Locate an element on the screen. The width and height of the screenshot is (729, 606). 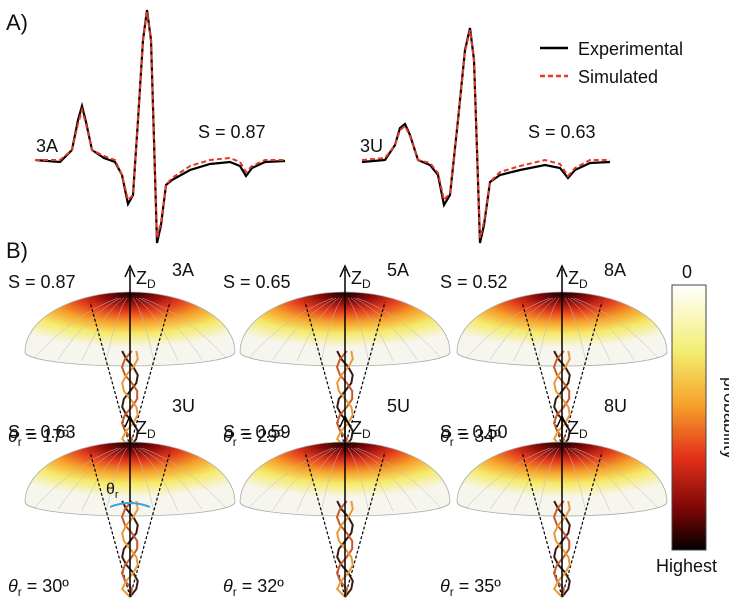
spectrum-simulated is located at coordinates (160, 125).